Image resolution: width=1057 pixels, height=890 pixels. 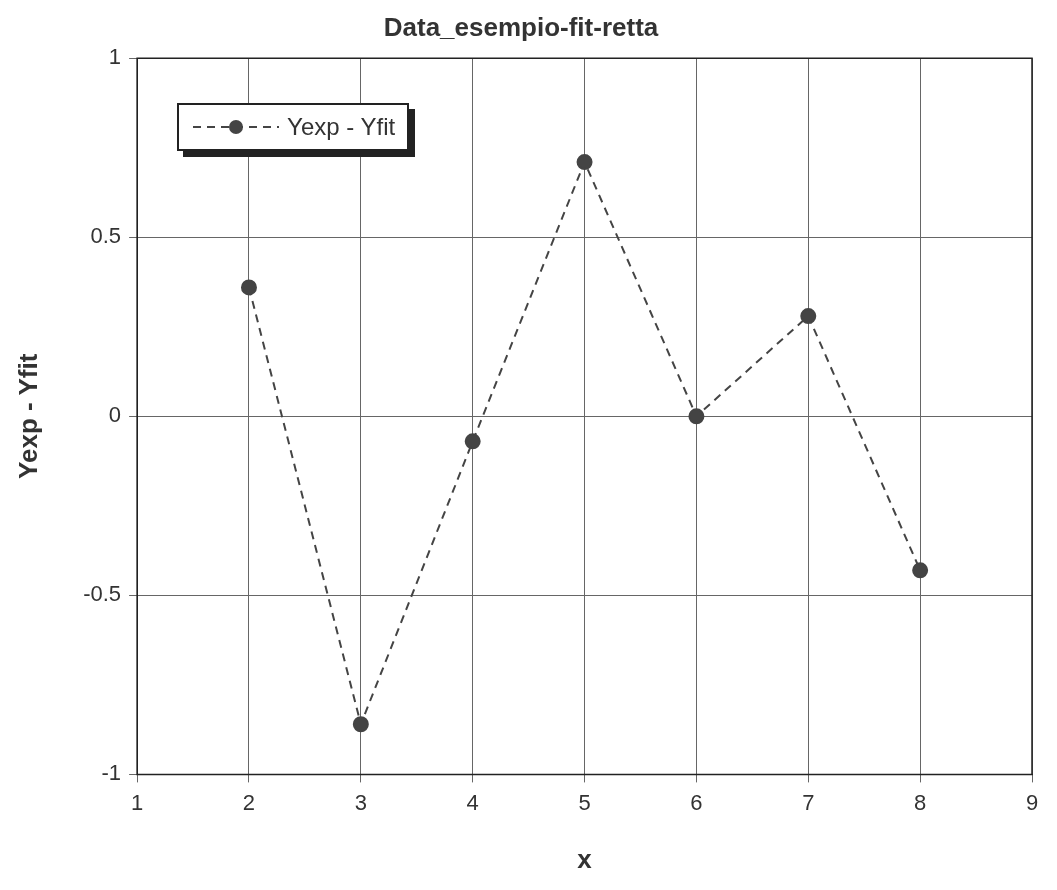 What do you see at coordinates (115, 57) in the screenshot?
I see `y-tick-label: 1` at bounding box center [115, 57].